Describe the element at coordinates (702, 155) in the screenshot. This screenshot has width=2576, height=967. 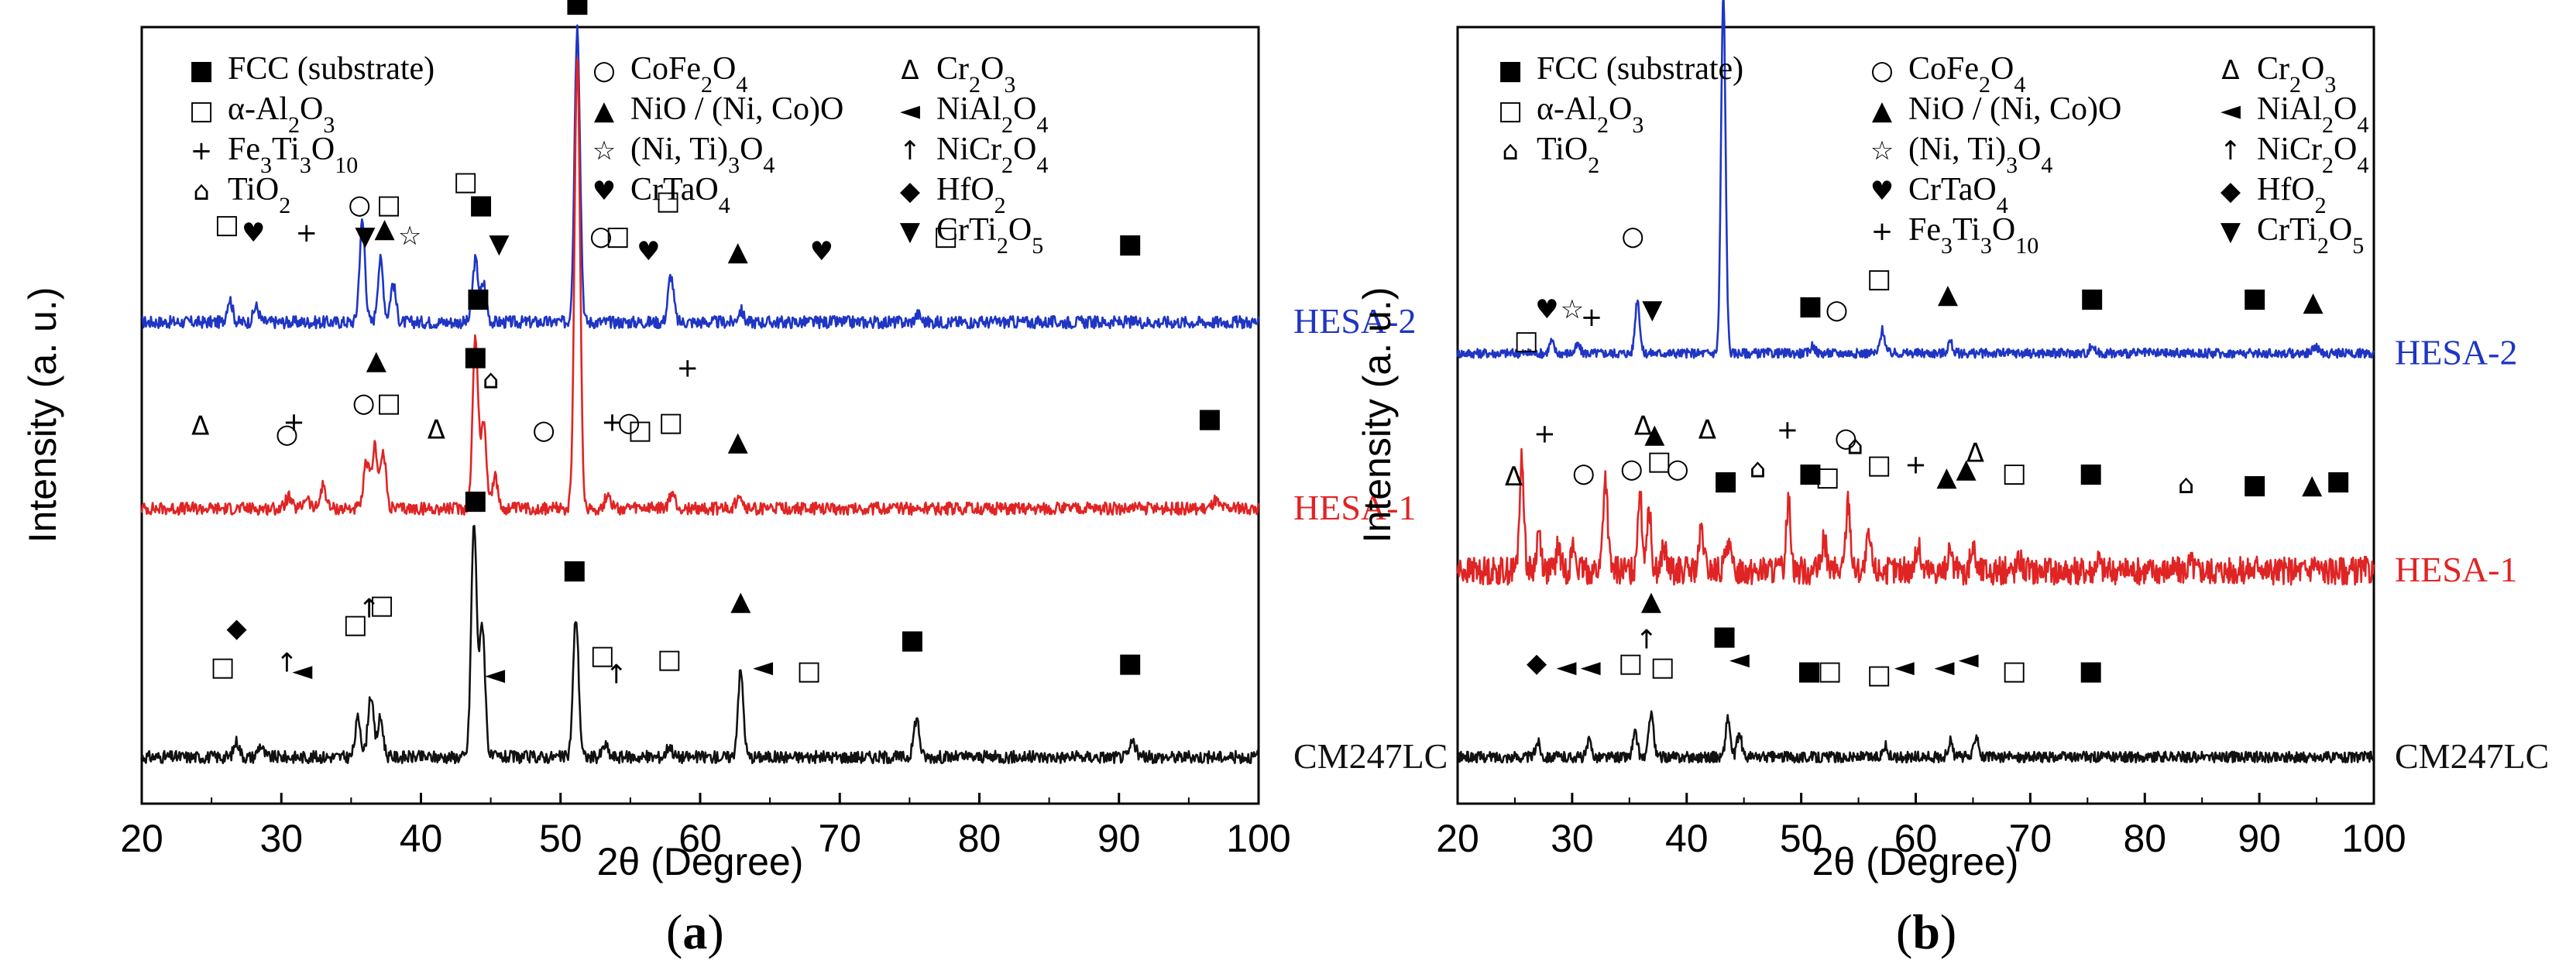
I see `legend-label-niti: (Ni, Ti)3O4` at that location.